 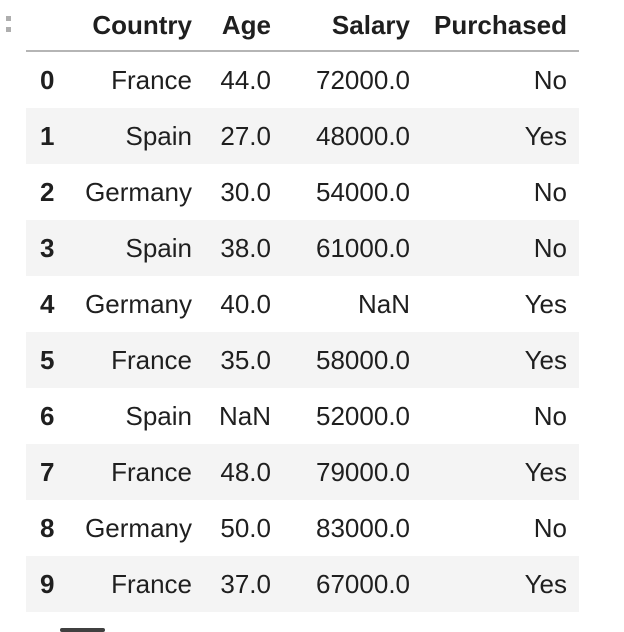 I want to click on column-header-salary: Salary, so click(x=352, y=26).